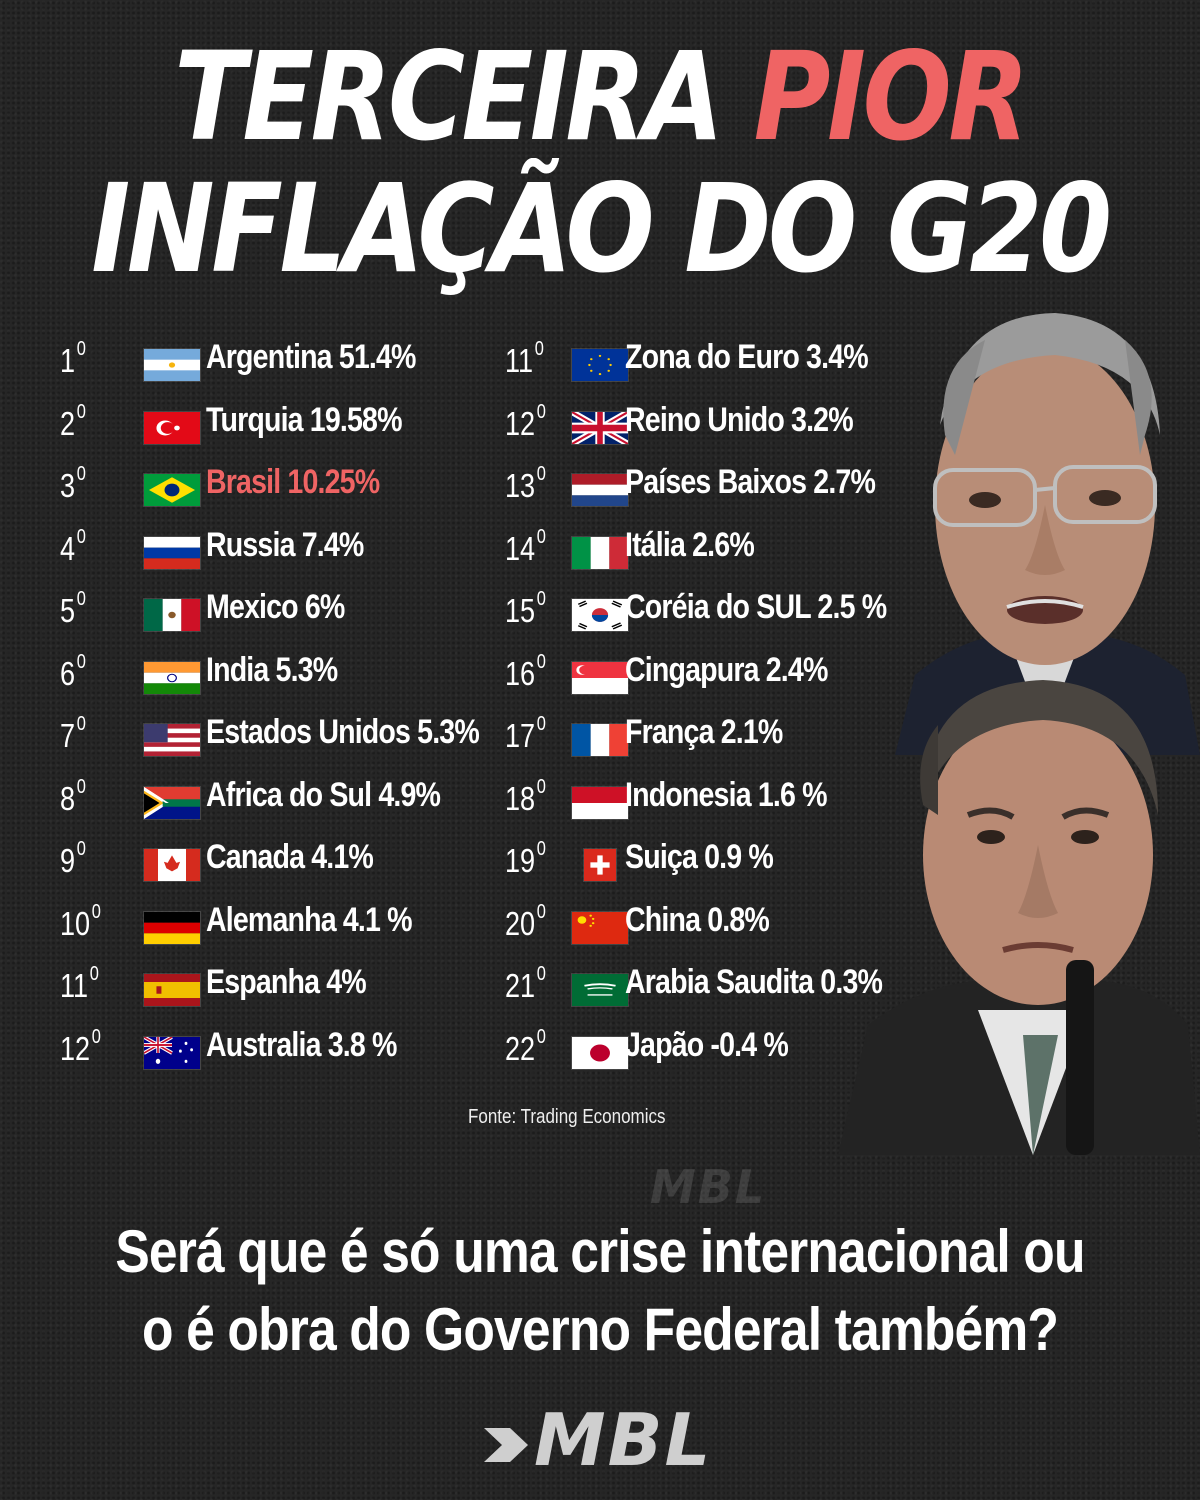 The height and width of the screenshot is (1500, 1200). I want to click on list-item: 120 Reino Unido 3.2%, so click(705, 430).